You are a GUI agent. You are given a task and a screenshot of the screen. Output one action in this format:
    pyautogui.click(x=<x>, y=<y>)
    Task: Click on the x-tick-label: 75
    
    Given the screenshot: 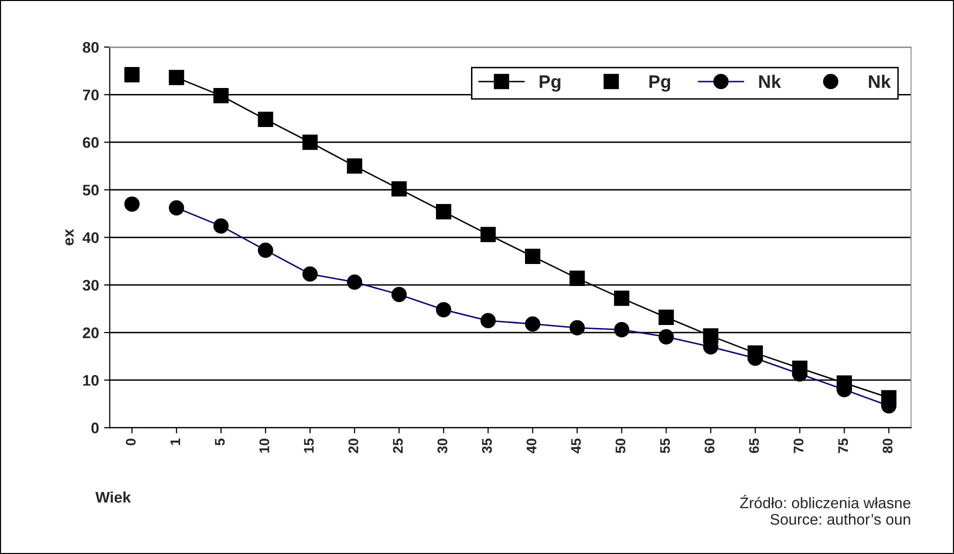 What is the action you would take?
    pyautogui.click(x=843, y=445)
    